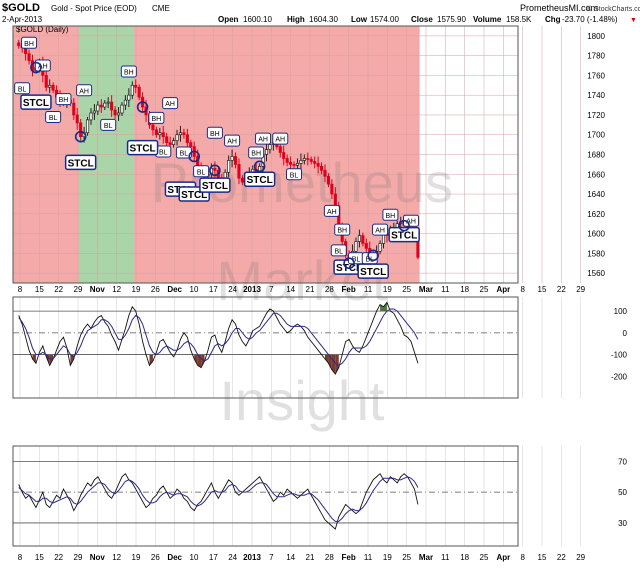  I want to click on y-tick-label: 1560, so click(596, 273).